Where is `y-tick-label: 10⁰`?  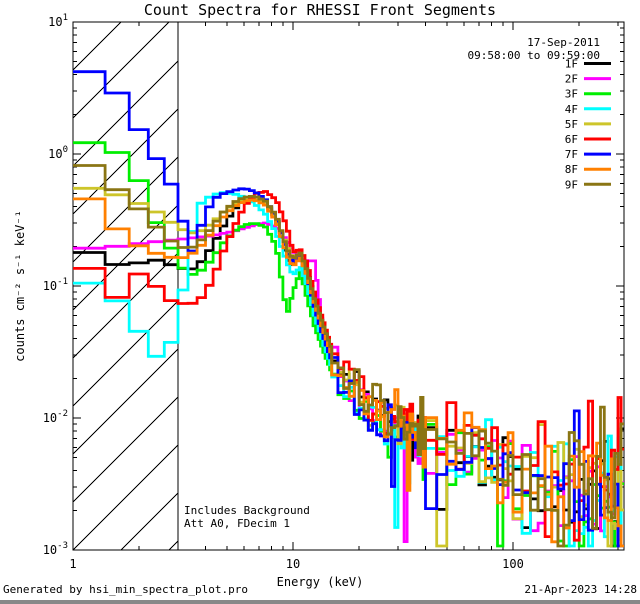
y-tick-label: 10⁰ is located at coordinates (58, 153).